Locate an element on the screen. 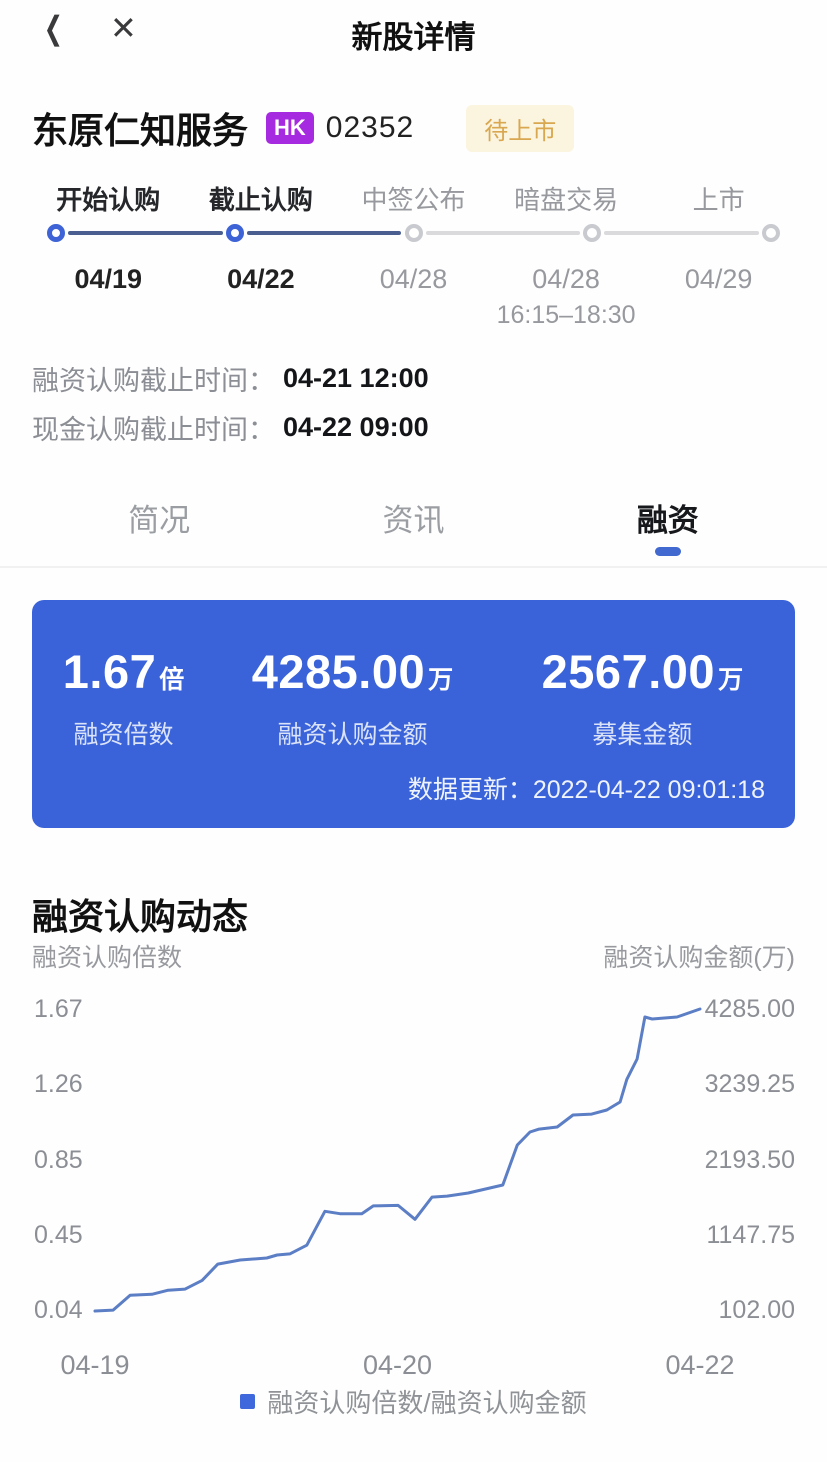 This screenshot has width=827, height=1462. timeline-labels: 开始认购 截止认购 中签公布 暗盘交易 上市 is located at coordinates (413, 198).